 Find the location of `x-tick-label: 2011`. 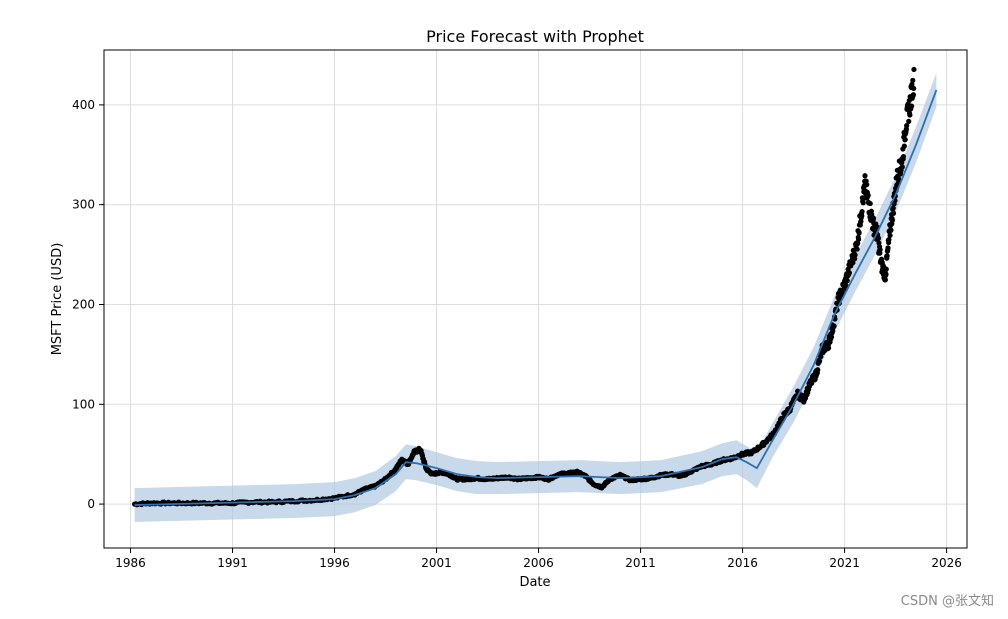

x-tick-label: 2011 is located at coordinates (640, 563).